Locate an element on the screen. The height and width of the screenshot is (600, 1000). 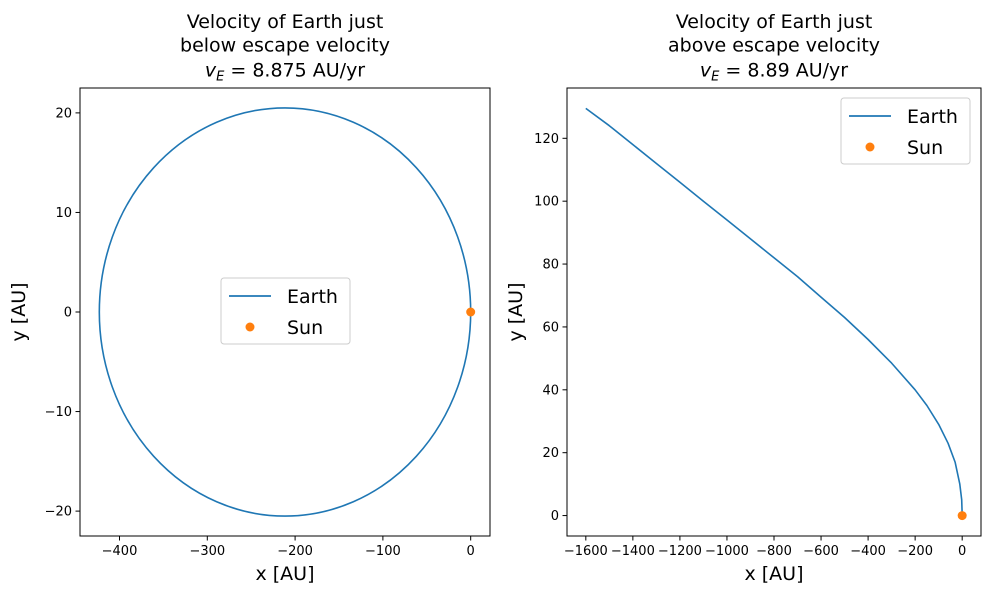
y-tick-label: 10 is located at coordinates (63, 213).